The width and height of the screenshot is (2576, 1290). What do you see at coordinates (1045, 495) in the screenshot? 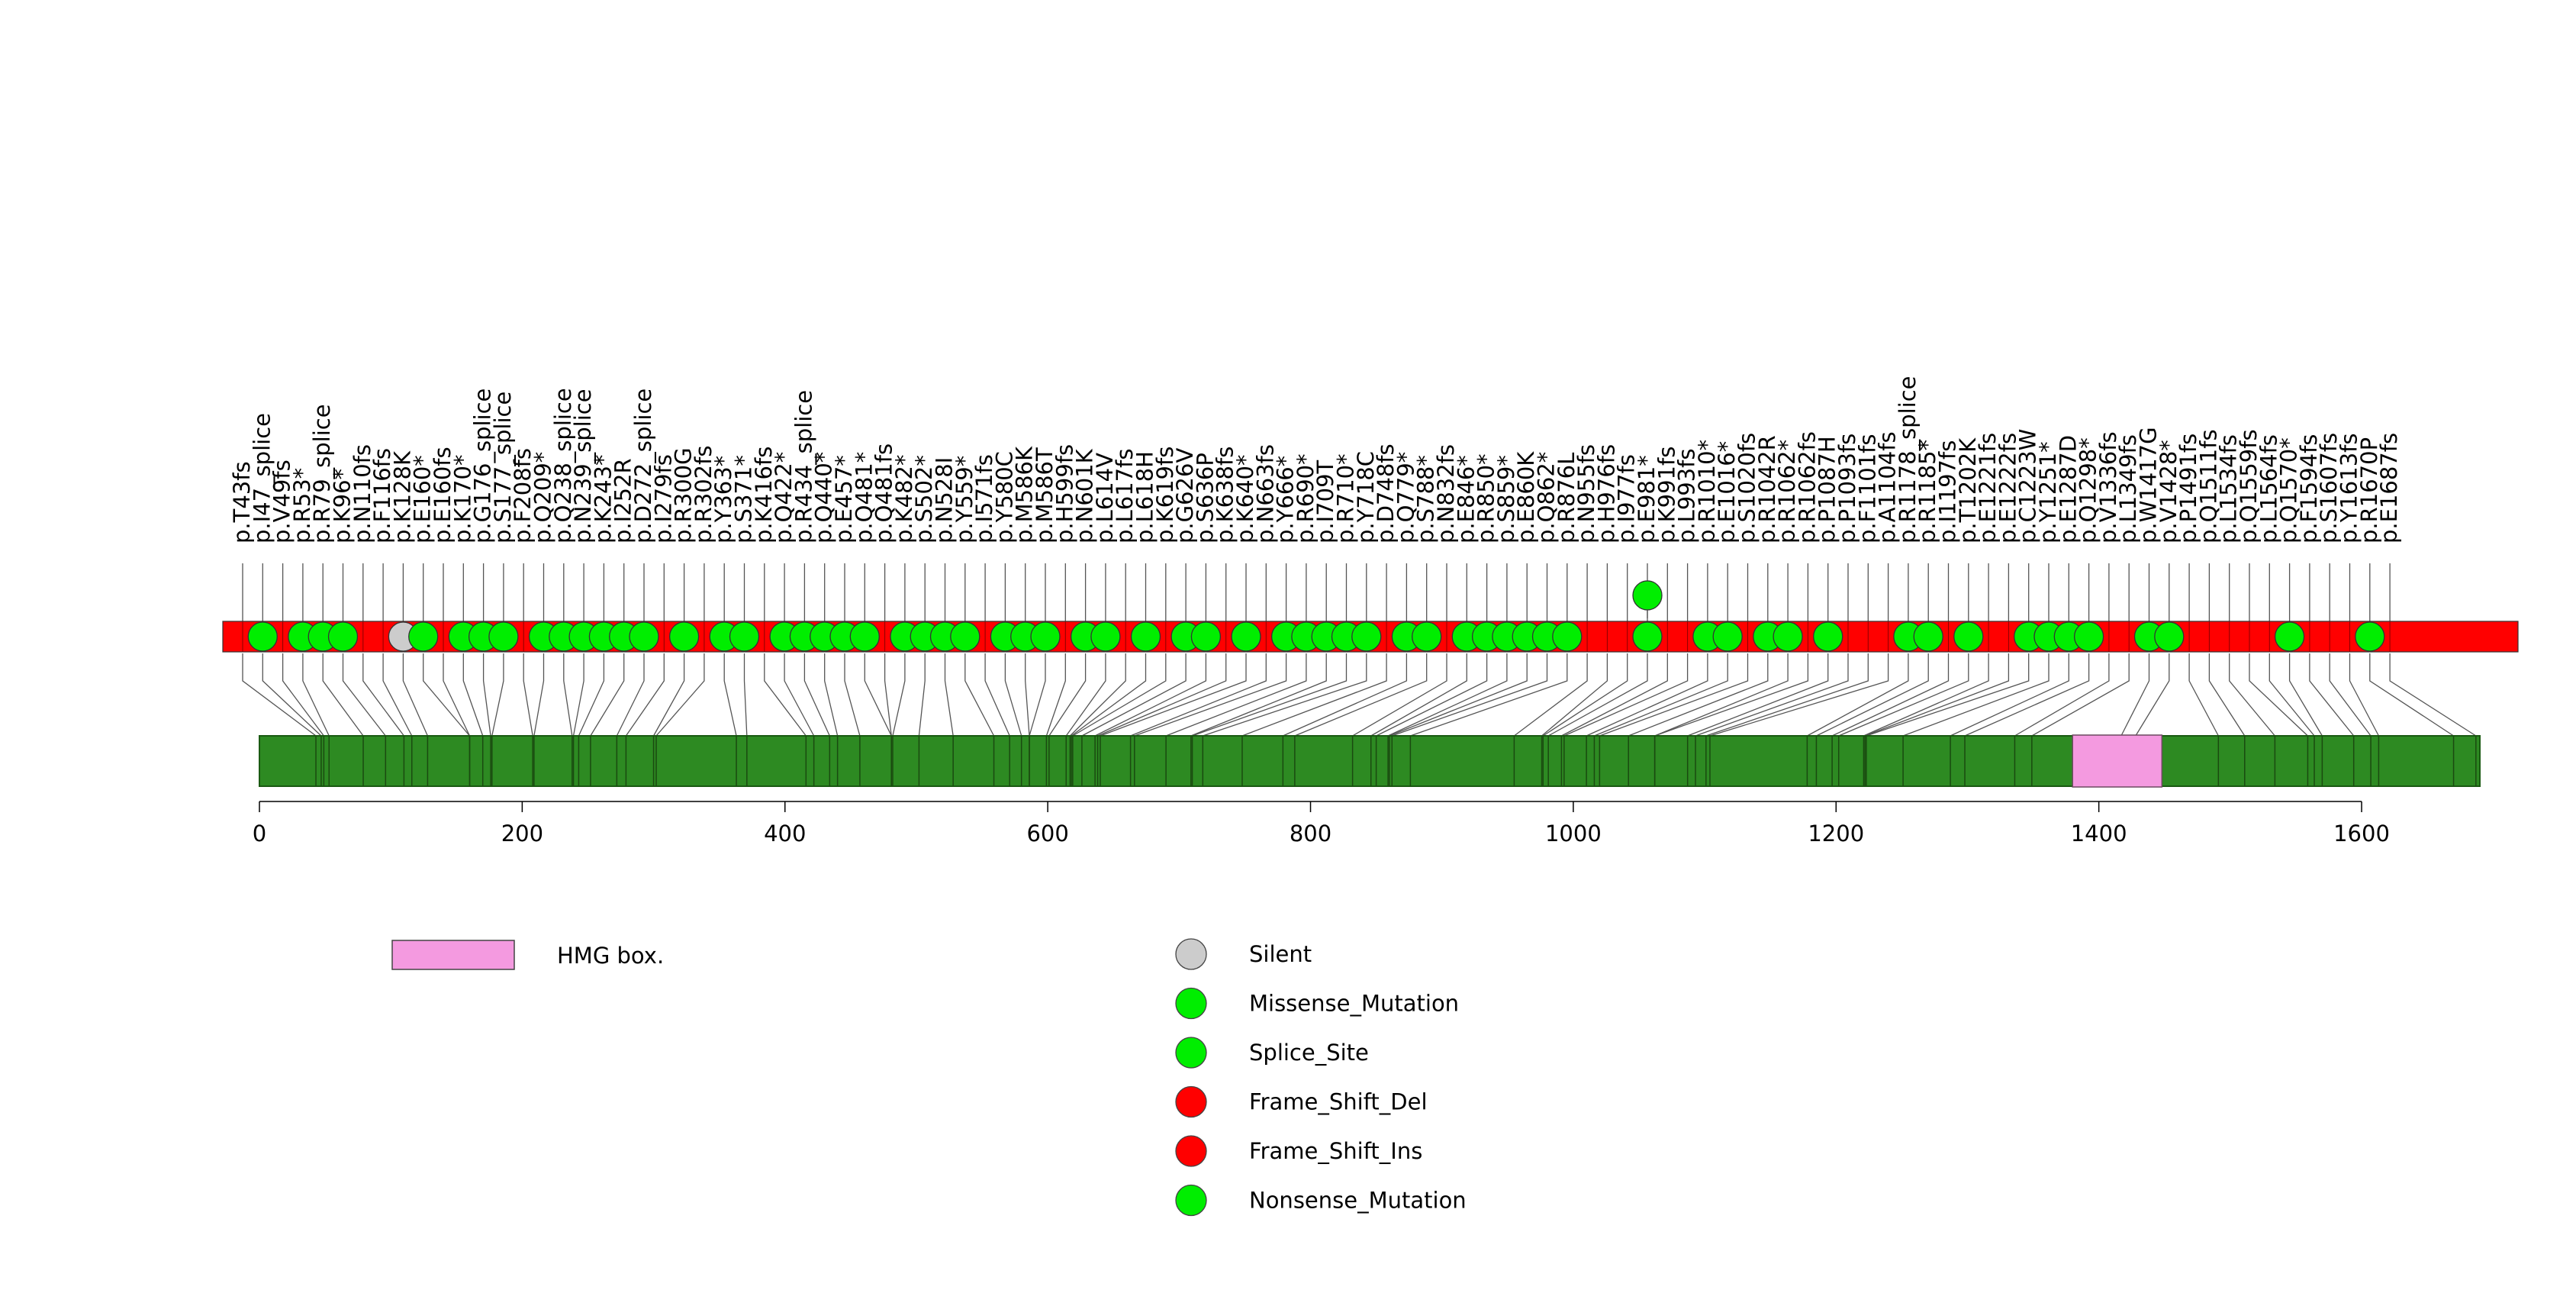
I see `mutation-label: p.M586T` at bounding box center [1045, 495].